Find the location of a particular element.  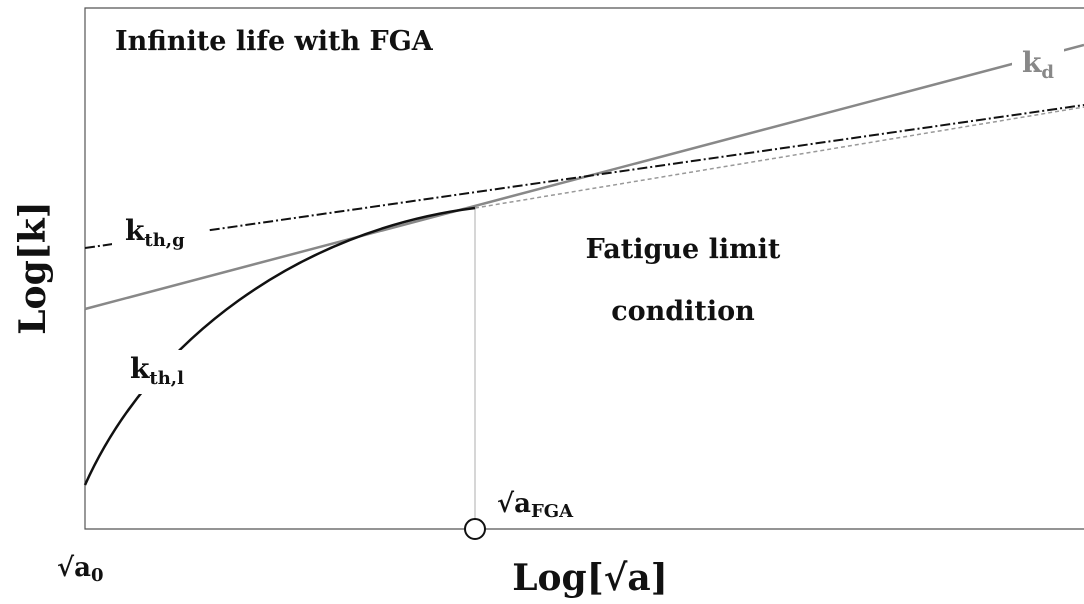

kthg-label: kth,g is located at coordinates (155, 232).